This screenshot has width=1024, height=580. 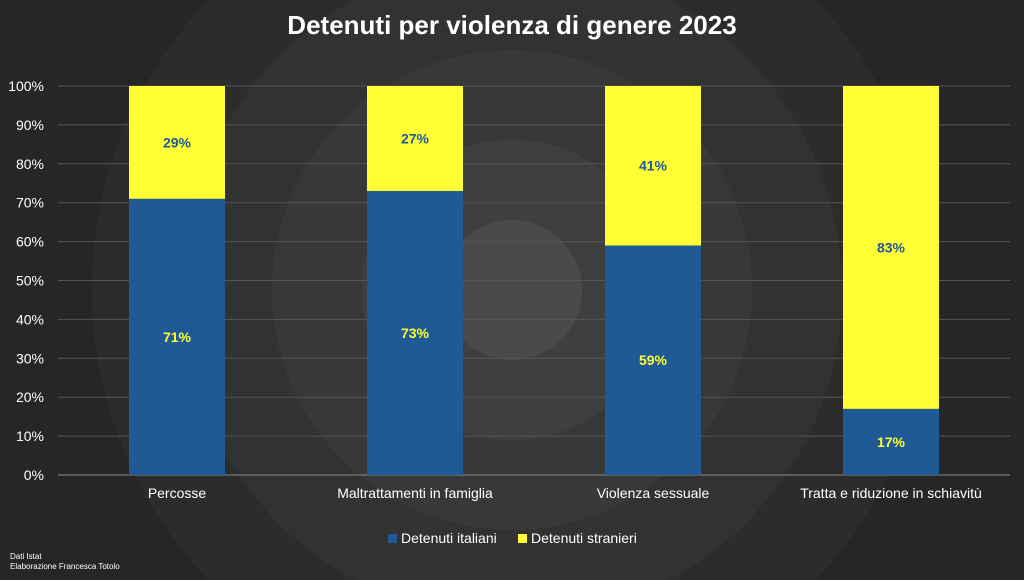 I want to click on data-label: 71%, so click(x=177, y=337).